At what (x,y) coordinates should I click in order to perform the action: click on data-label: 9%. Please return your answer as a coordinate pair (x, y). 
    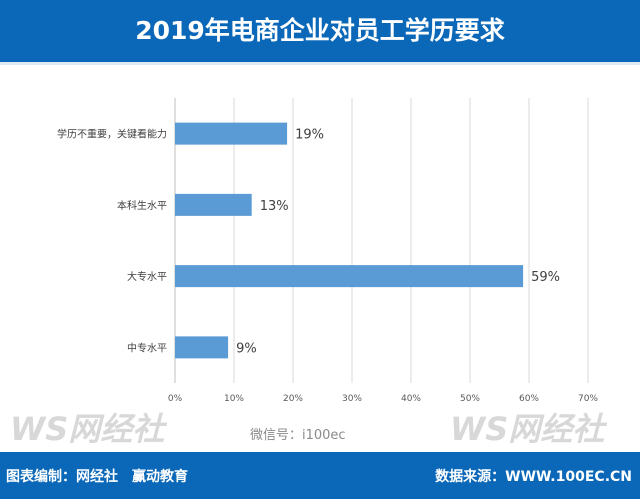
    Looking at the image, I should click on (246, 348).